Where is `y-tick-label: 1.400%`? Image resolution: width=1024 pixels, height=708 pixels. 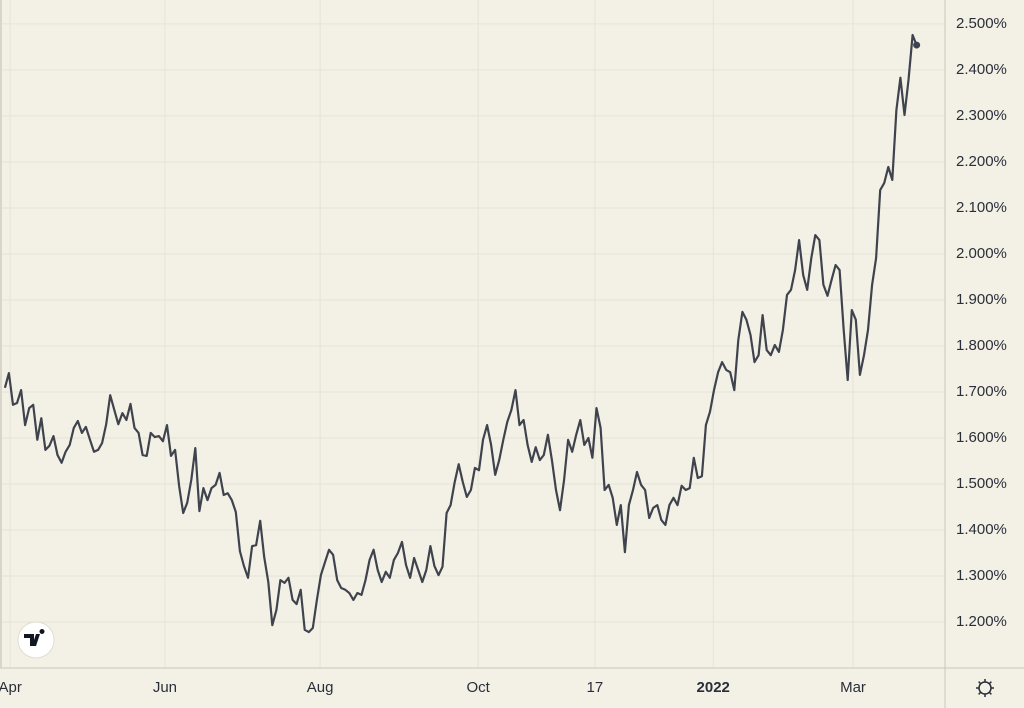
y-tick-label: 1.400% is located at coordinates (981, 529).